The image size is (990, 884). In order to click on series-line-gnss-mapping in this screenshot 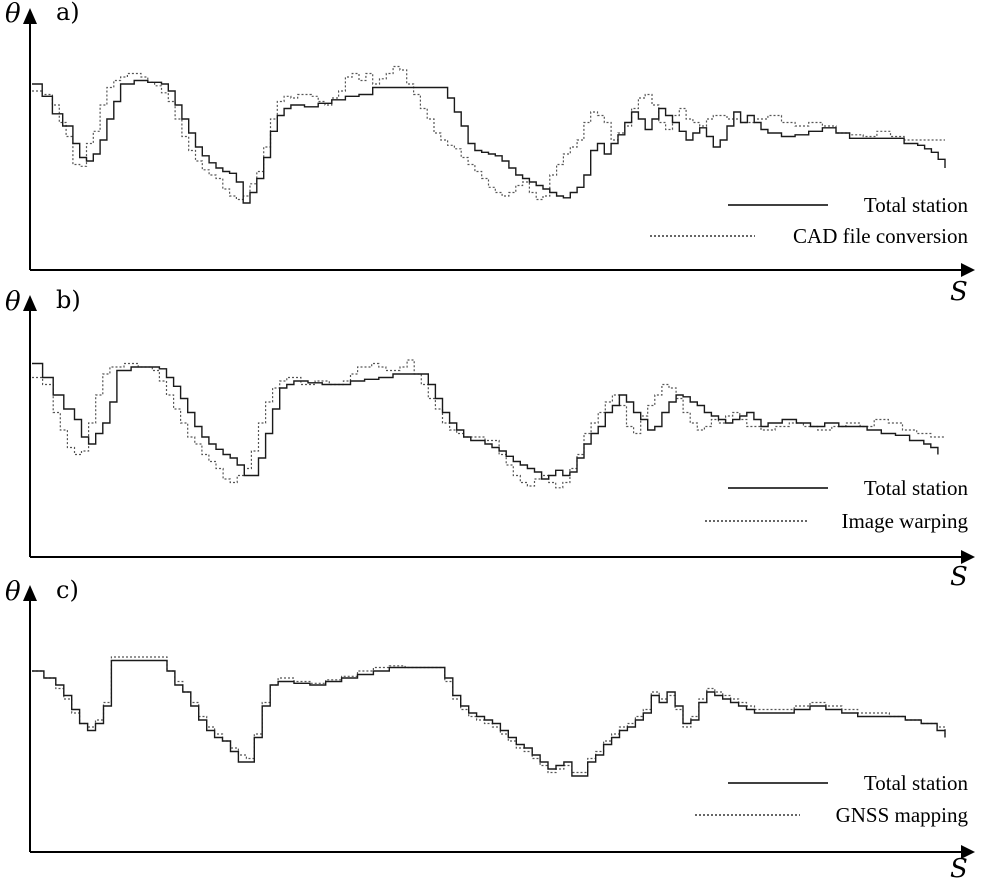, I will do `click(489, 715)`.